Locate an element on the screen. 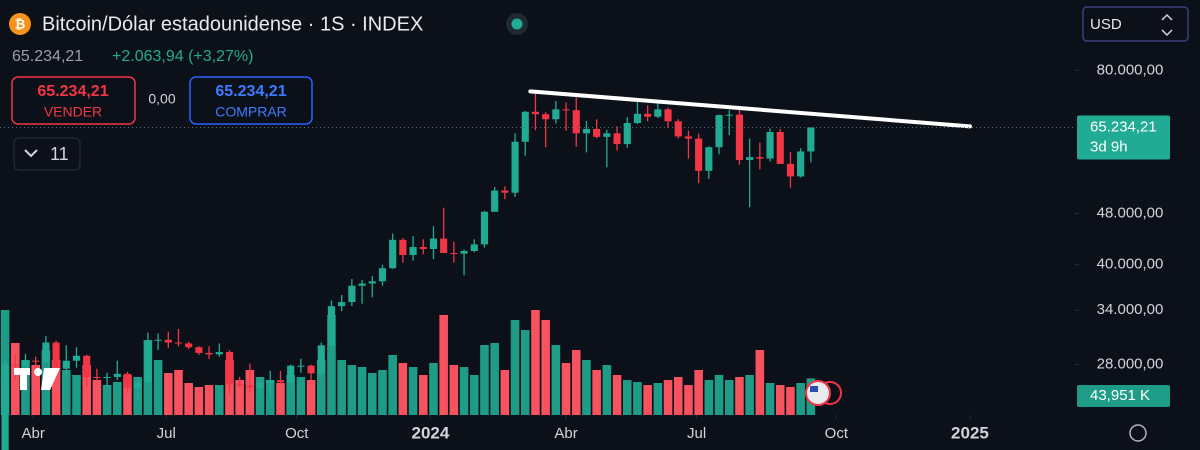  buy-button is located at coordinates (251, 100).